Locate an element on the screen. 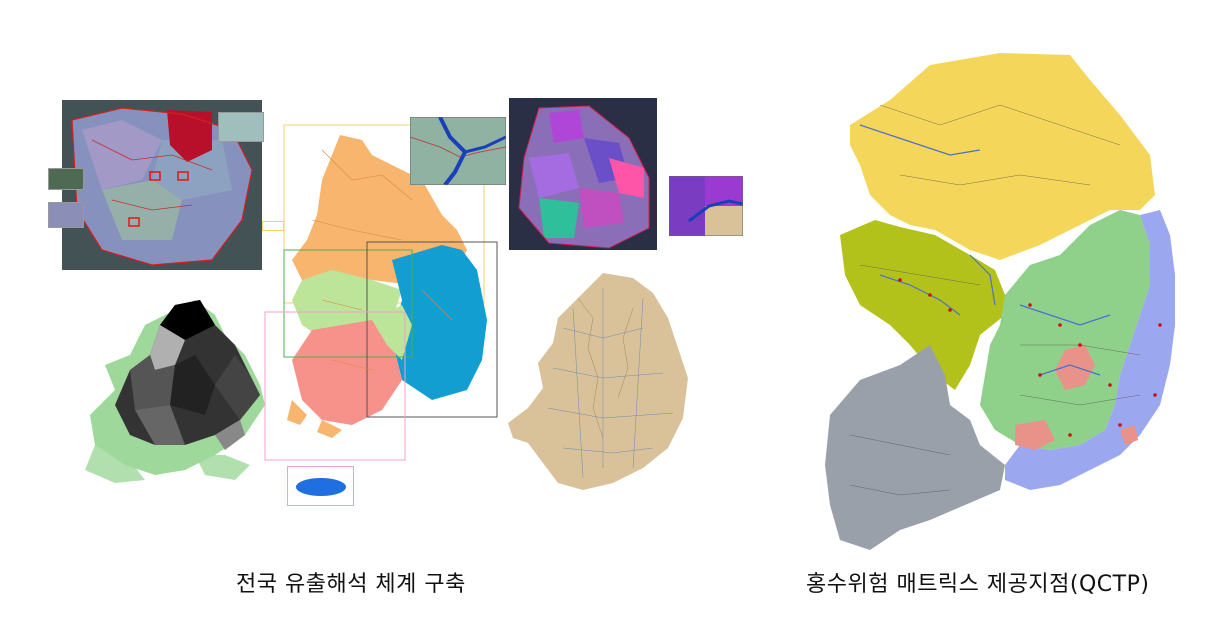 The image size is (1209, 617). connector-box is located at coordinates (273, 226).